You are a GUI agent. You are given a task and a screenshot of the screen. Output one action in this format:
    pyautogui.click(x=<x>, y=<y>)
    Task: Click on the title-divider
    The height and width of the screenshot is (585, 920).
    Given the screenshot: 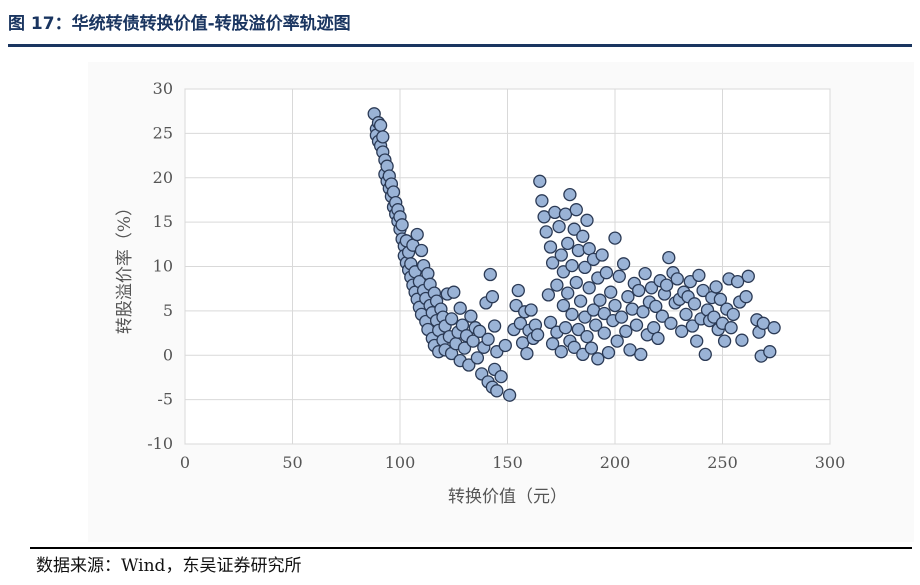 What is the action you would take?
    pyautogui.click(x=460, y=45)
    